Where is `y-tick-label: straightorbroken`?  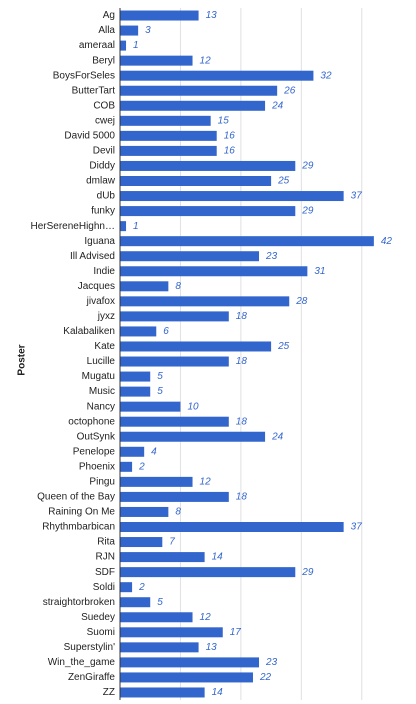 y-tick-label: straightorbroken is located at coordinates (79, 602).